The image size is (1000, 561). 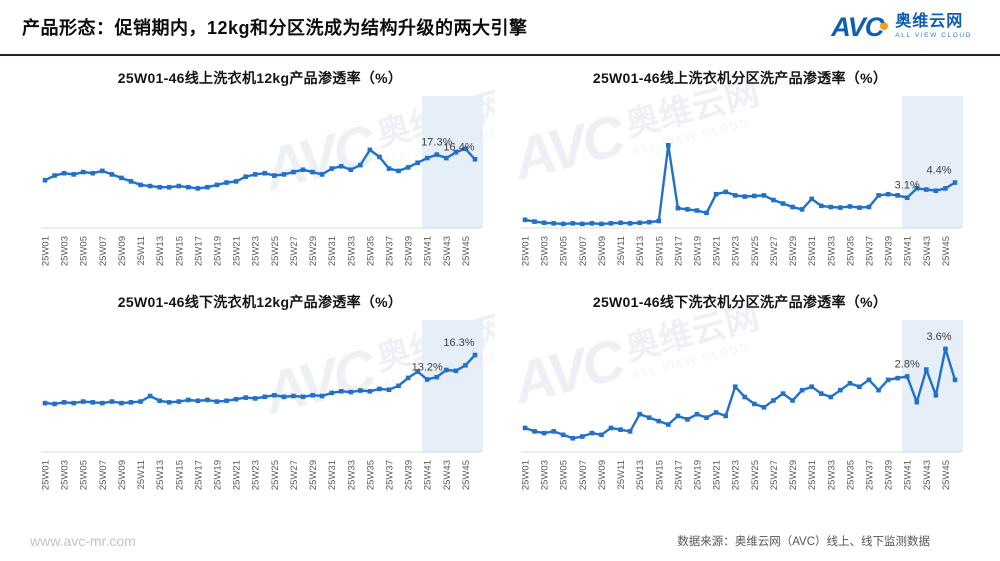 What do you see at coordinates (740, 302) in the screenshot?
I see `chart-title-offline-zone-wash: 25W01-46线下洗衣机分区洗产品渗透率（%）` at bounding box center [740, 302].